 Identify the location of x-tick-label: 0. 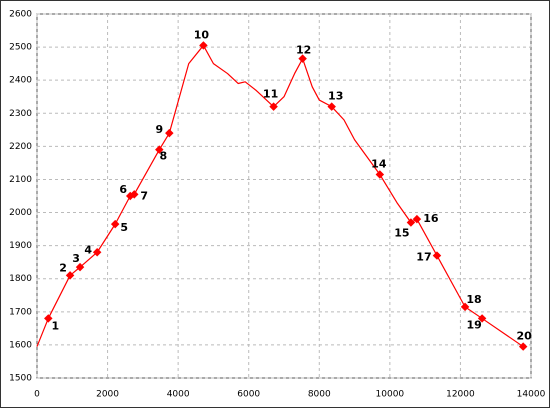
(37, 395).